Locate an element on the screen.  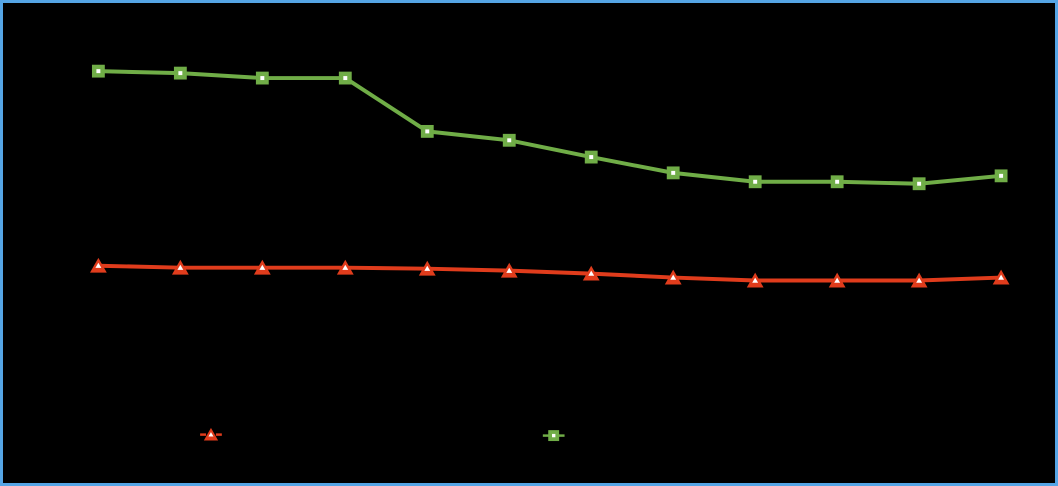
red-triangle-series-line is located at coordinates (550, 273).